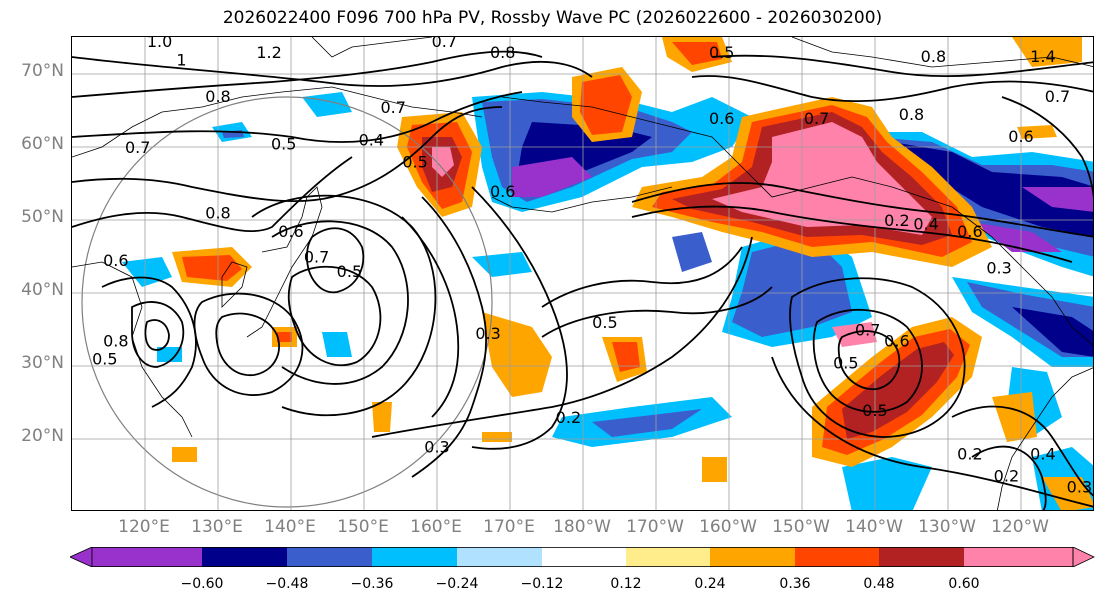  I want to click on lat-label-60n: 60°N, so click(42, 144).